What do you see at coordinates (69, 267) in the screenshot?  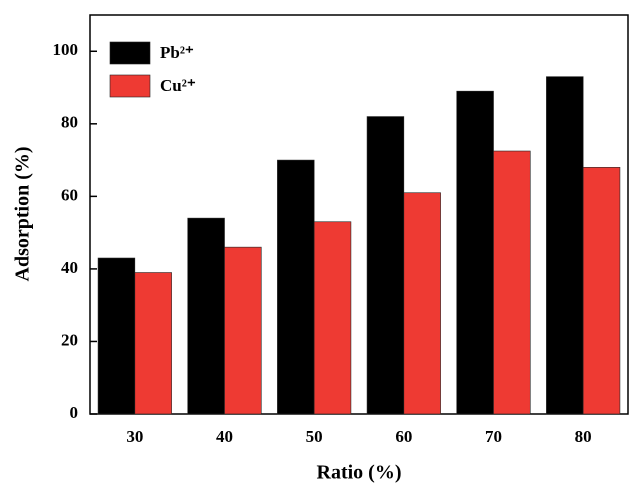 I see `y-tick-label: 40` at bounding box center [69, 267].